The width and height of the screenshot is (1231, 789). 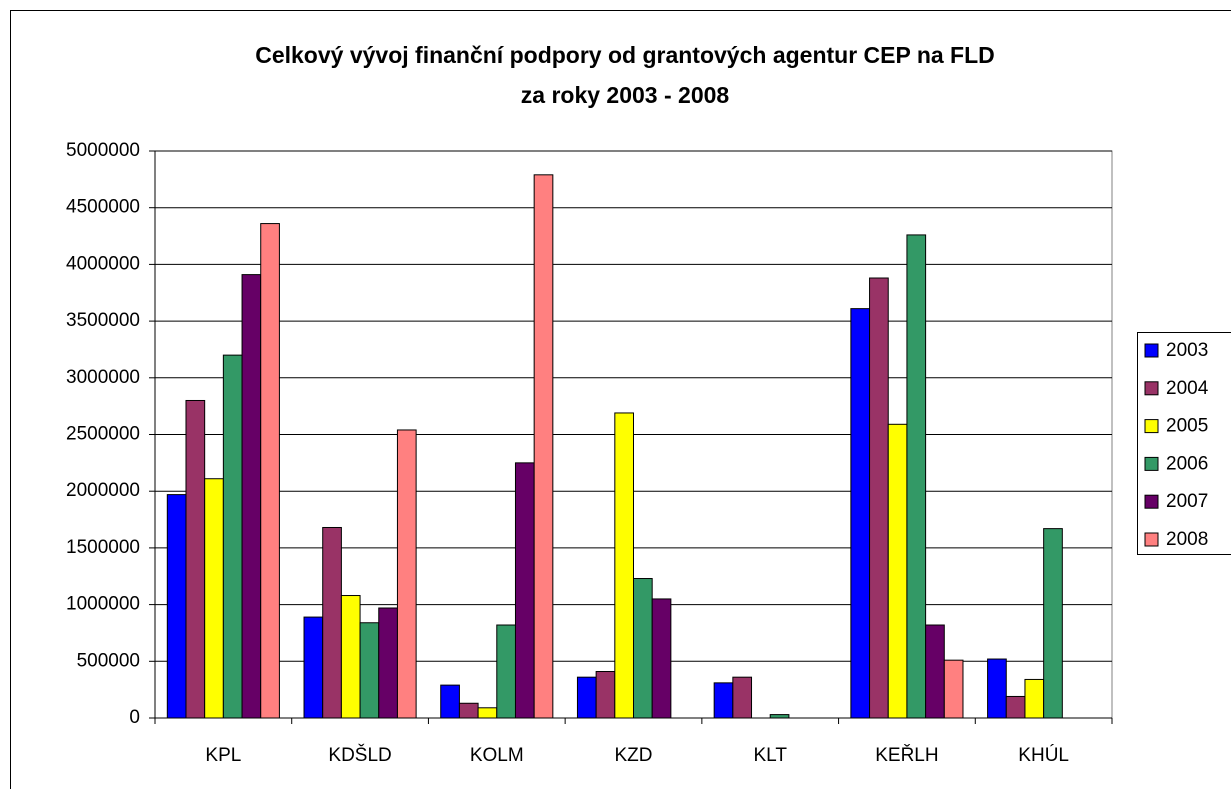 What do you see at coordinates (1187, 539) in the screenshot?
I see `legend-label: 2008` at bounding box center [1187, 539].